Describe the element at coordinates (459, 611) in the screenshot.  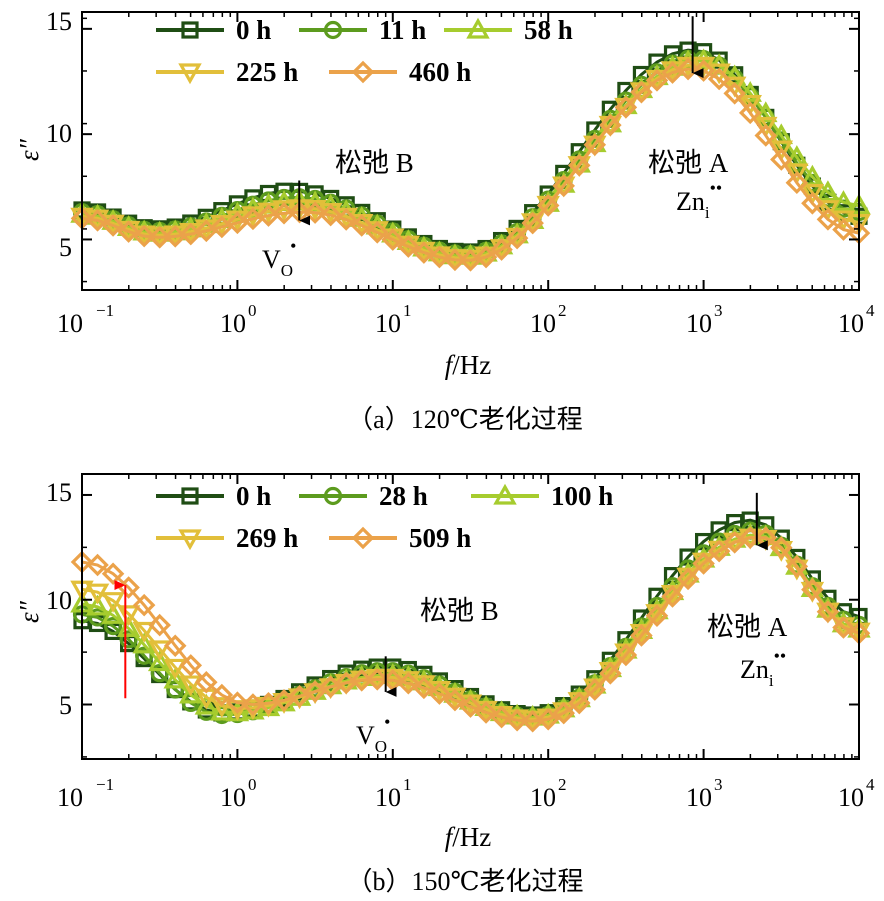
I see `panel-b-annotation-relaxation-b: 松弛 B` at that location.